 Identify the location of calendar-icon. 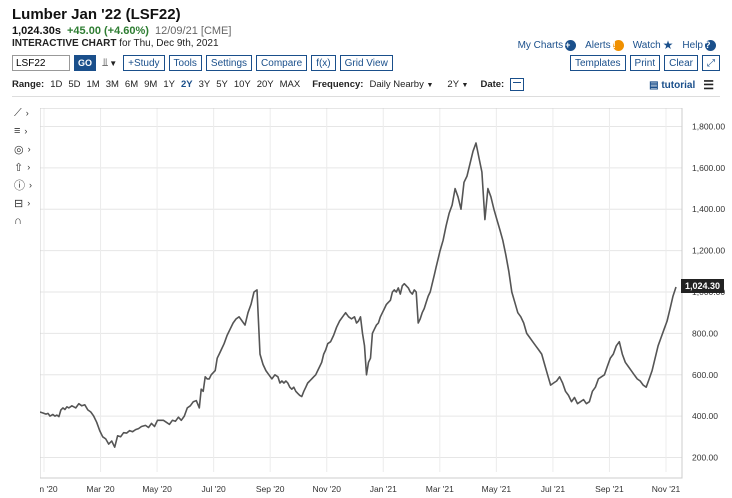
(517, 84).